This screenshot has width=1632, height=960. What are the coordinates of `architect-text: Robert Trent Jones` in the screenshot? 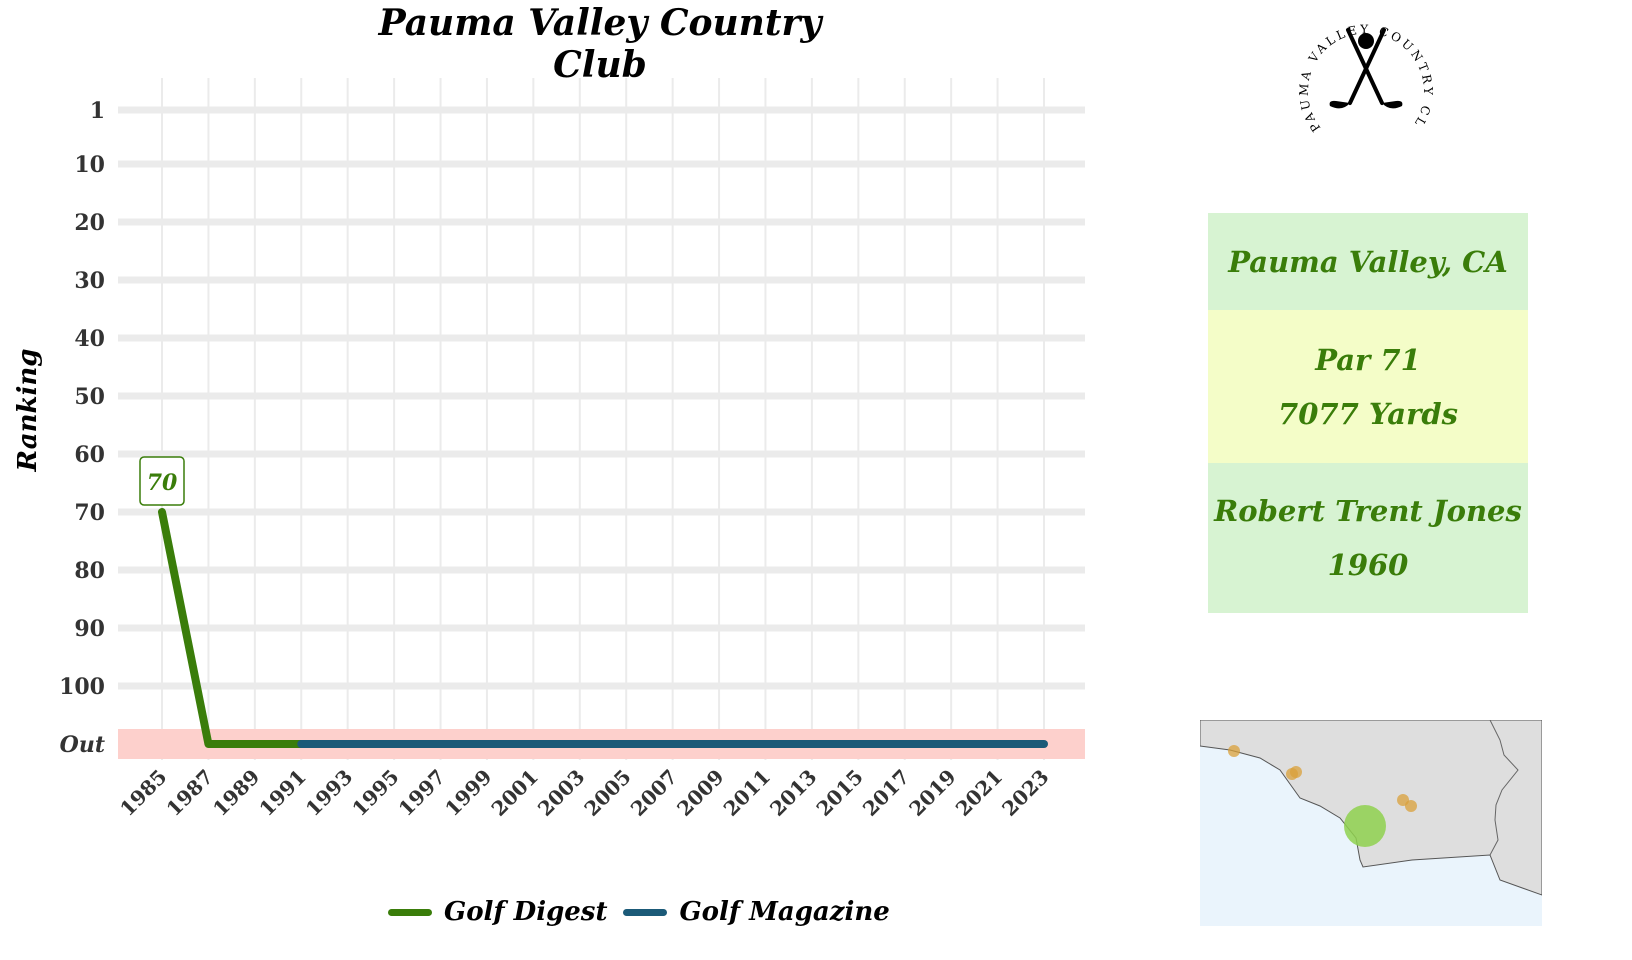 It's located at (1368, 511).